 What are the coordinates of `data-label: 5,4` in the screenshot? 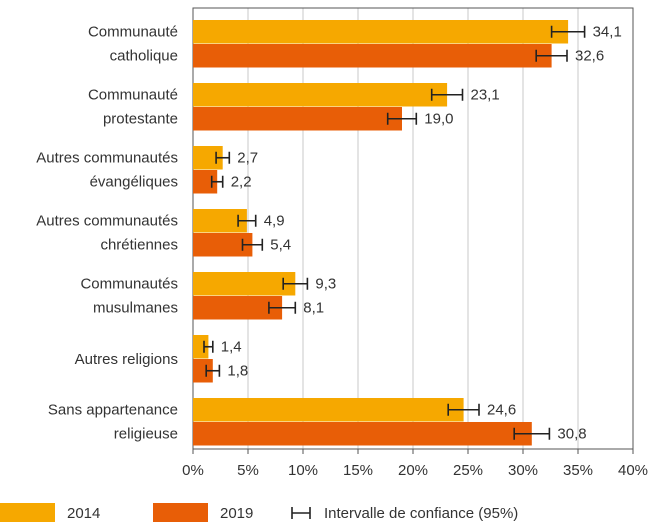 It's located at (280, 245).